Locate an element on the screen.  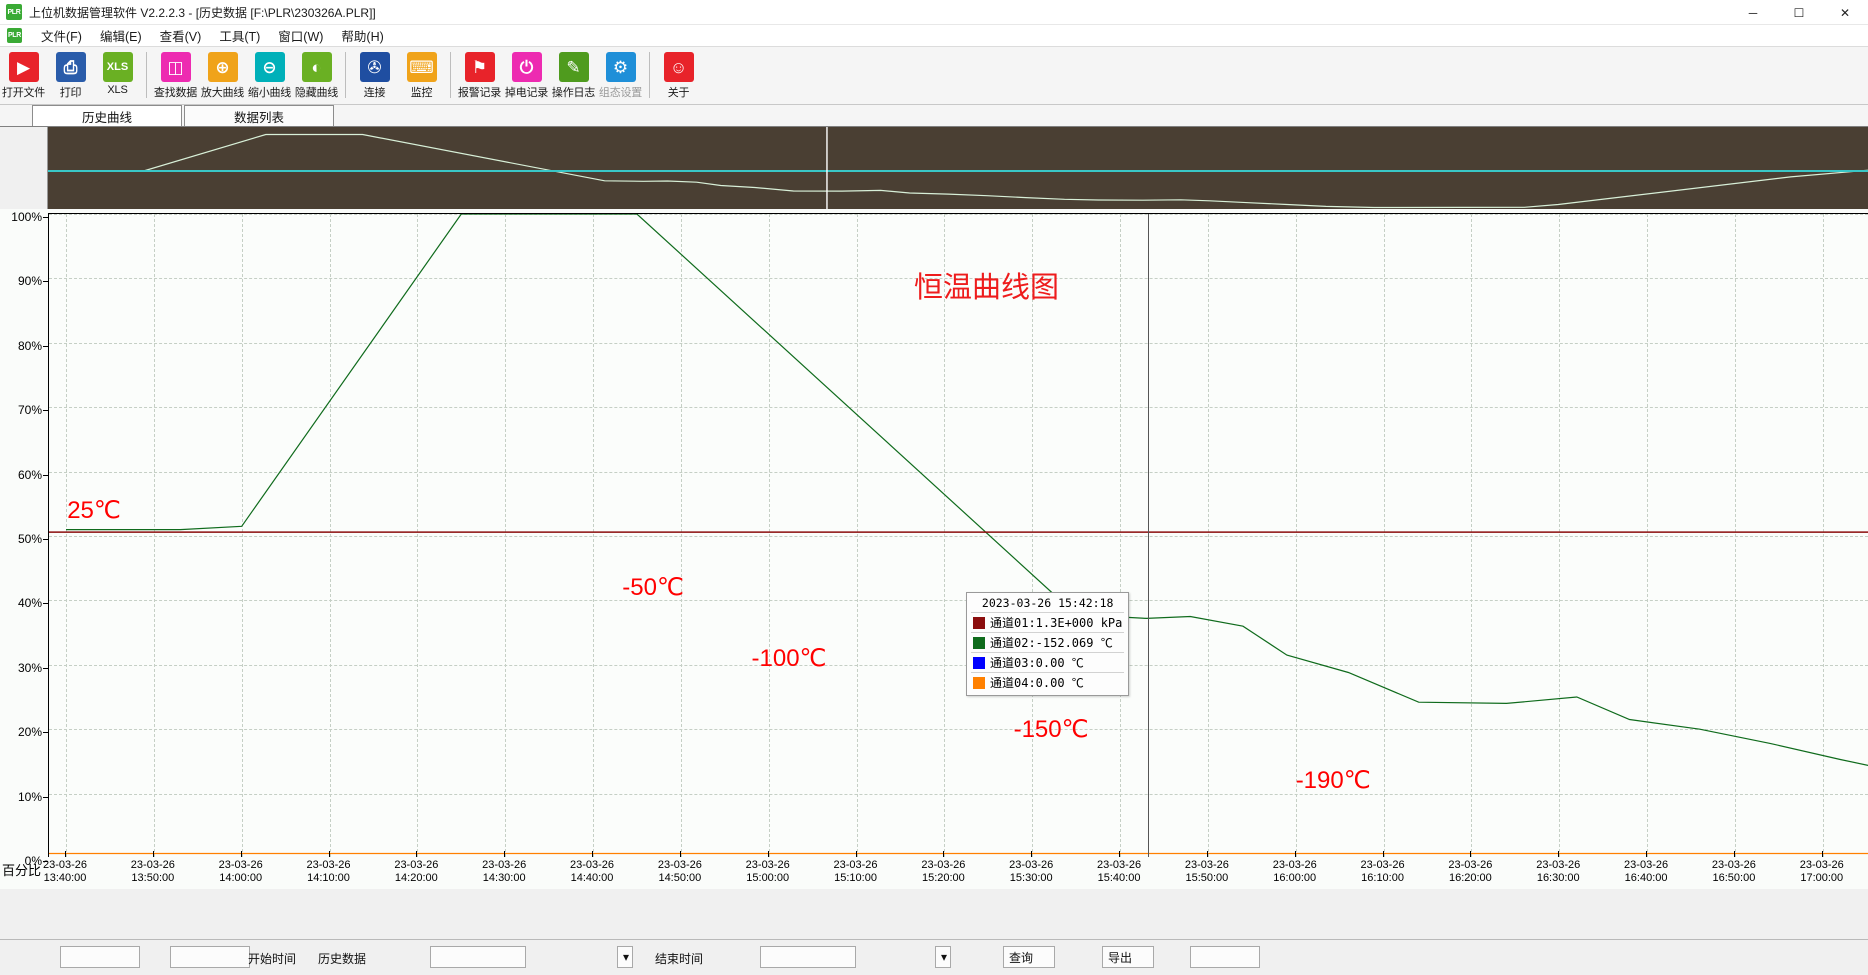
find-data-button: ◫ 查找数据 is located at coordinates (175, 75).